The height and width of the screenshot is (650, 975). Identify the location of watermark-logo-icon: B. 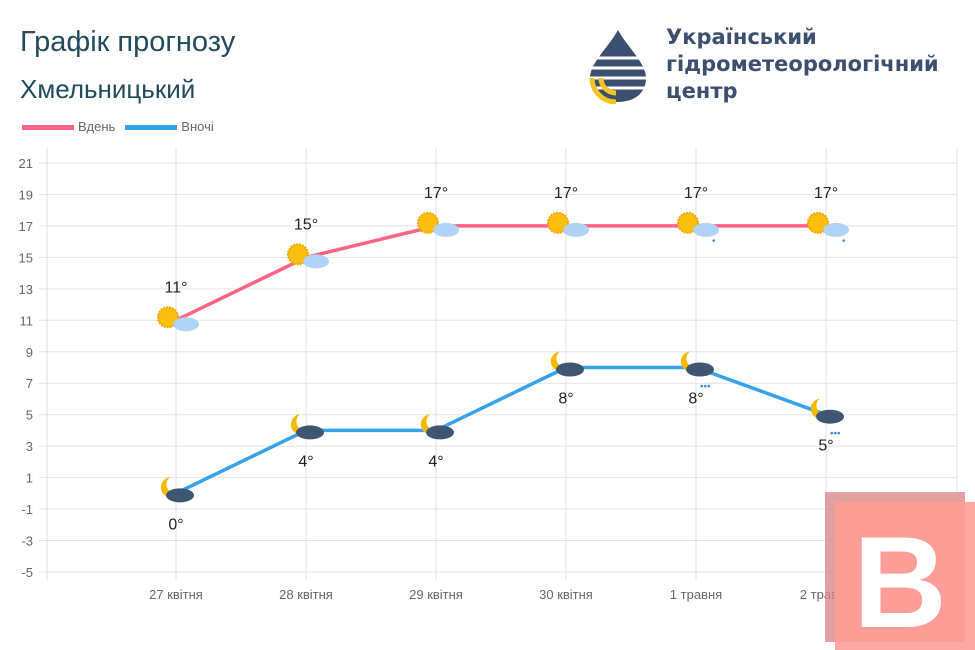
(900, 571).